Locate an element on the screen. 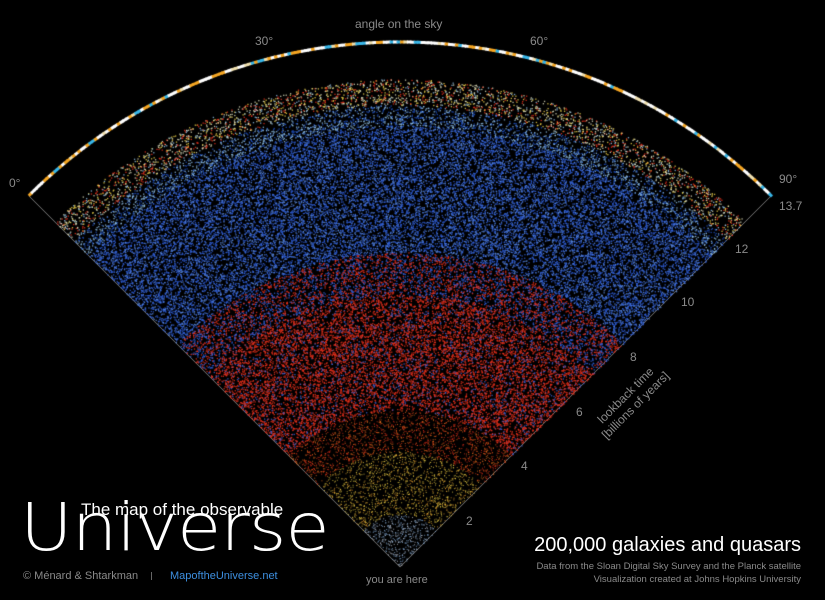 The image size is (825, 600). time-tick-6: 6 is located at coordinates (579, 412).